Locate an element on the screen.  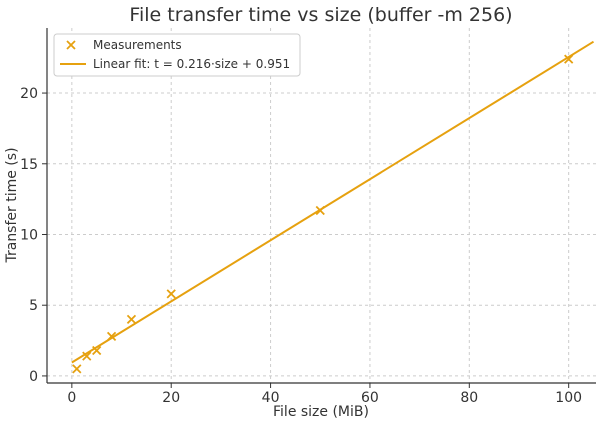
x-tick-label: 100 is located at coordinates (568, 398).